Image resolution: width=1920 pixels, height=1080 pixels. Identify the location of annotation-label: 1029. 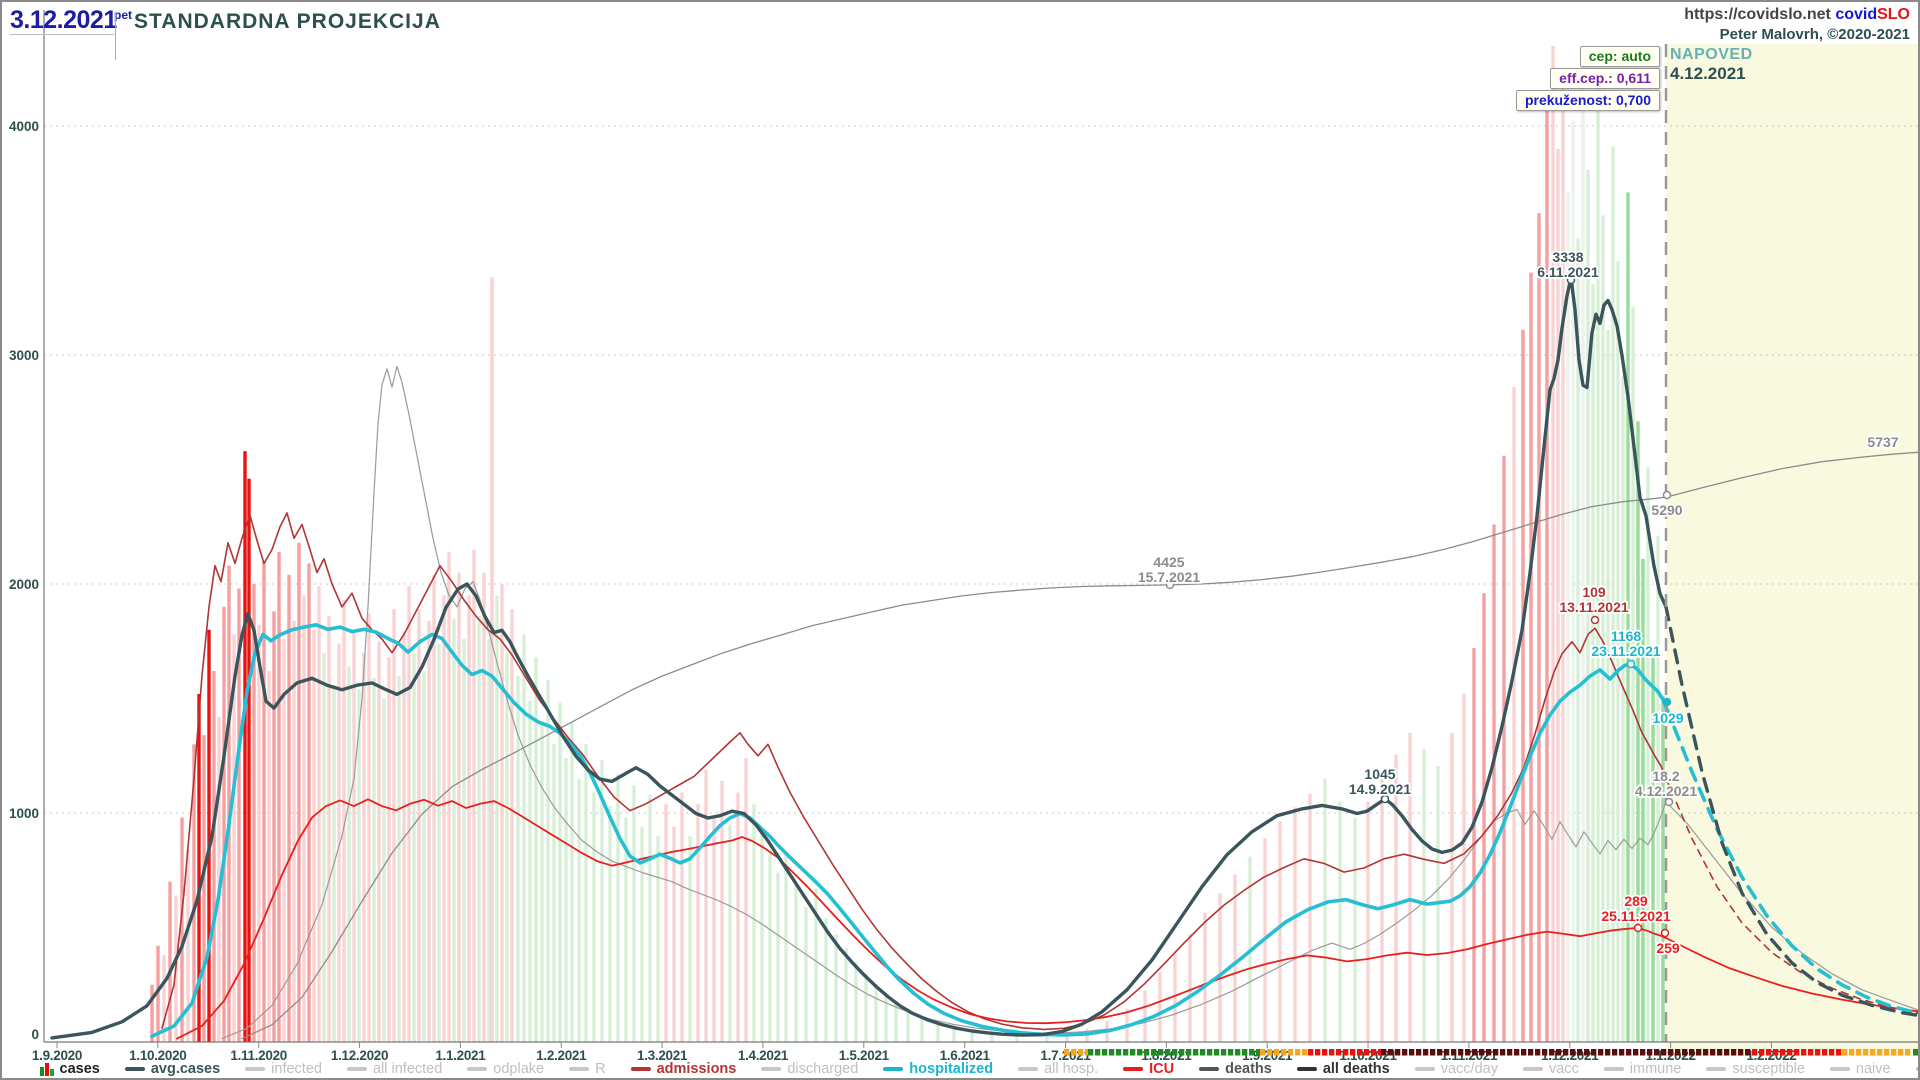
(1667, 718).